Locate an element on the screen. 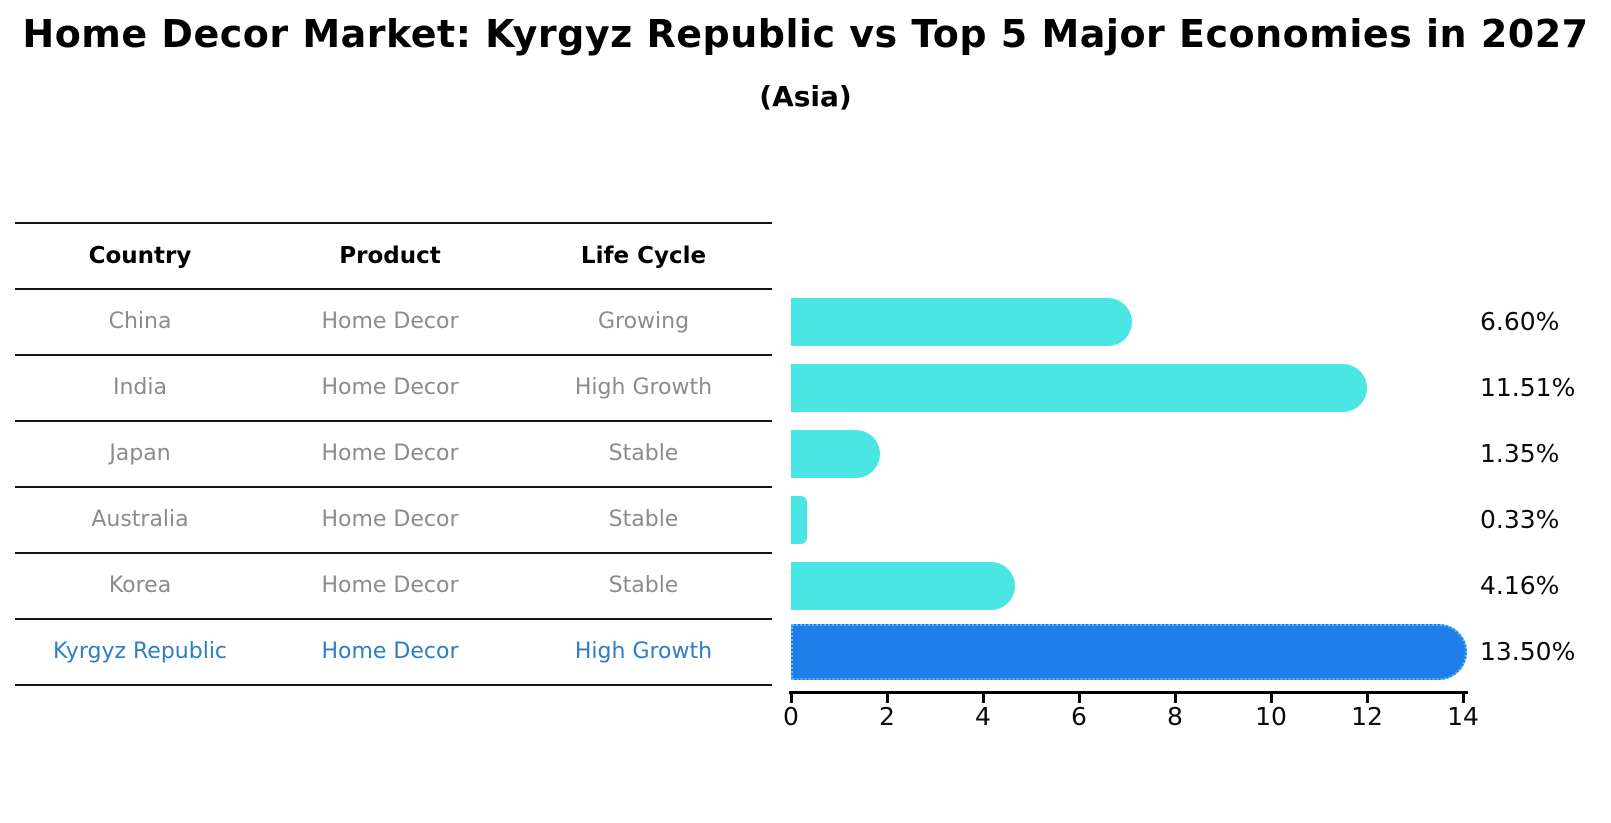 This screenshot has height=823, width=1611. x-axis-tick-label: 14 is located at coordinates (1463, 716).